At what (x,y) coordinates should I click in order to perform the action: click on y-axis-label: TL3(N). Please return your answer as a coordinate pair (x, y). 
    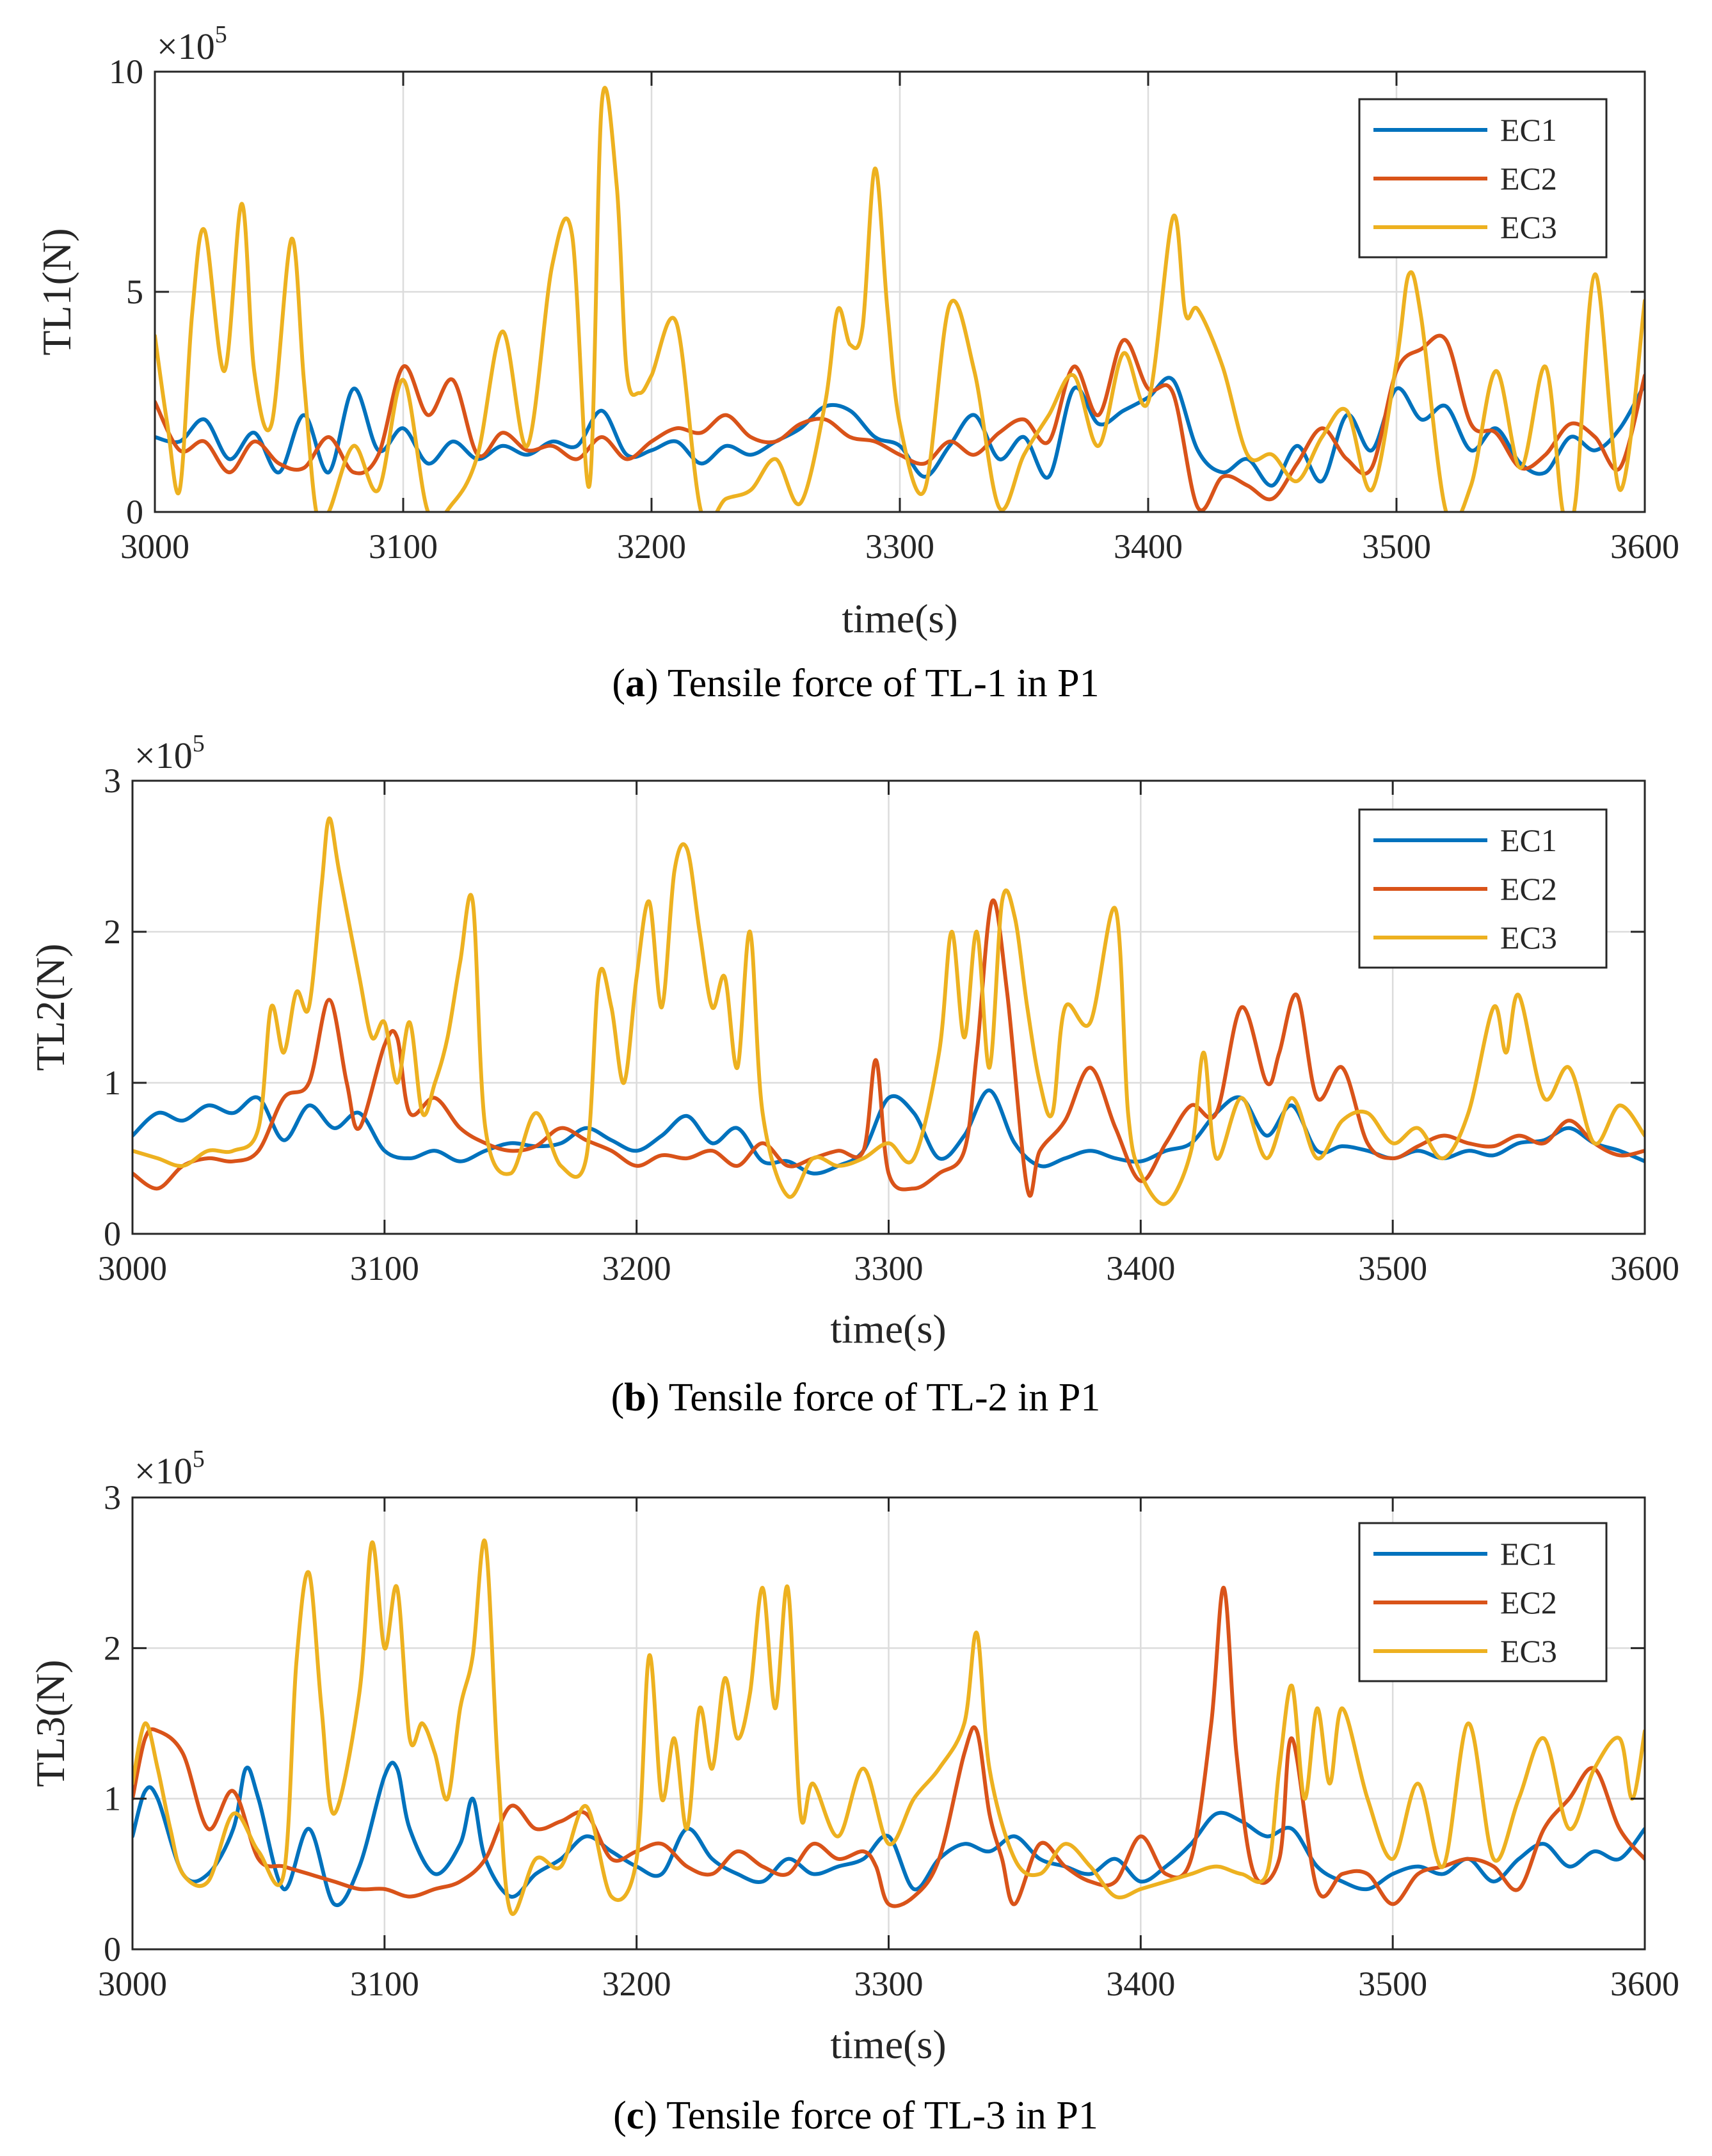
    Looking at the image, I should click on (50, 1723).